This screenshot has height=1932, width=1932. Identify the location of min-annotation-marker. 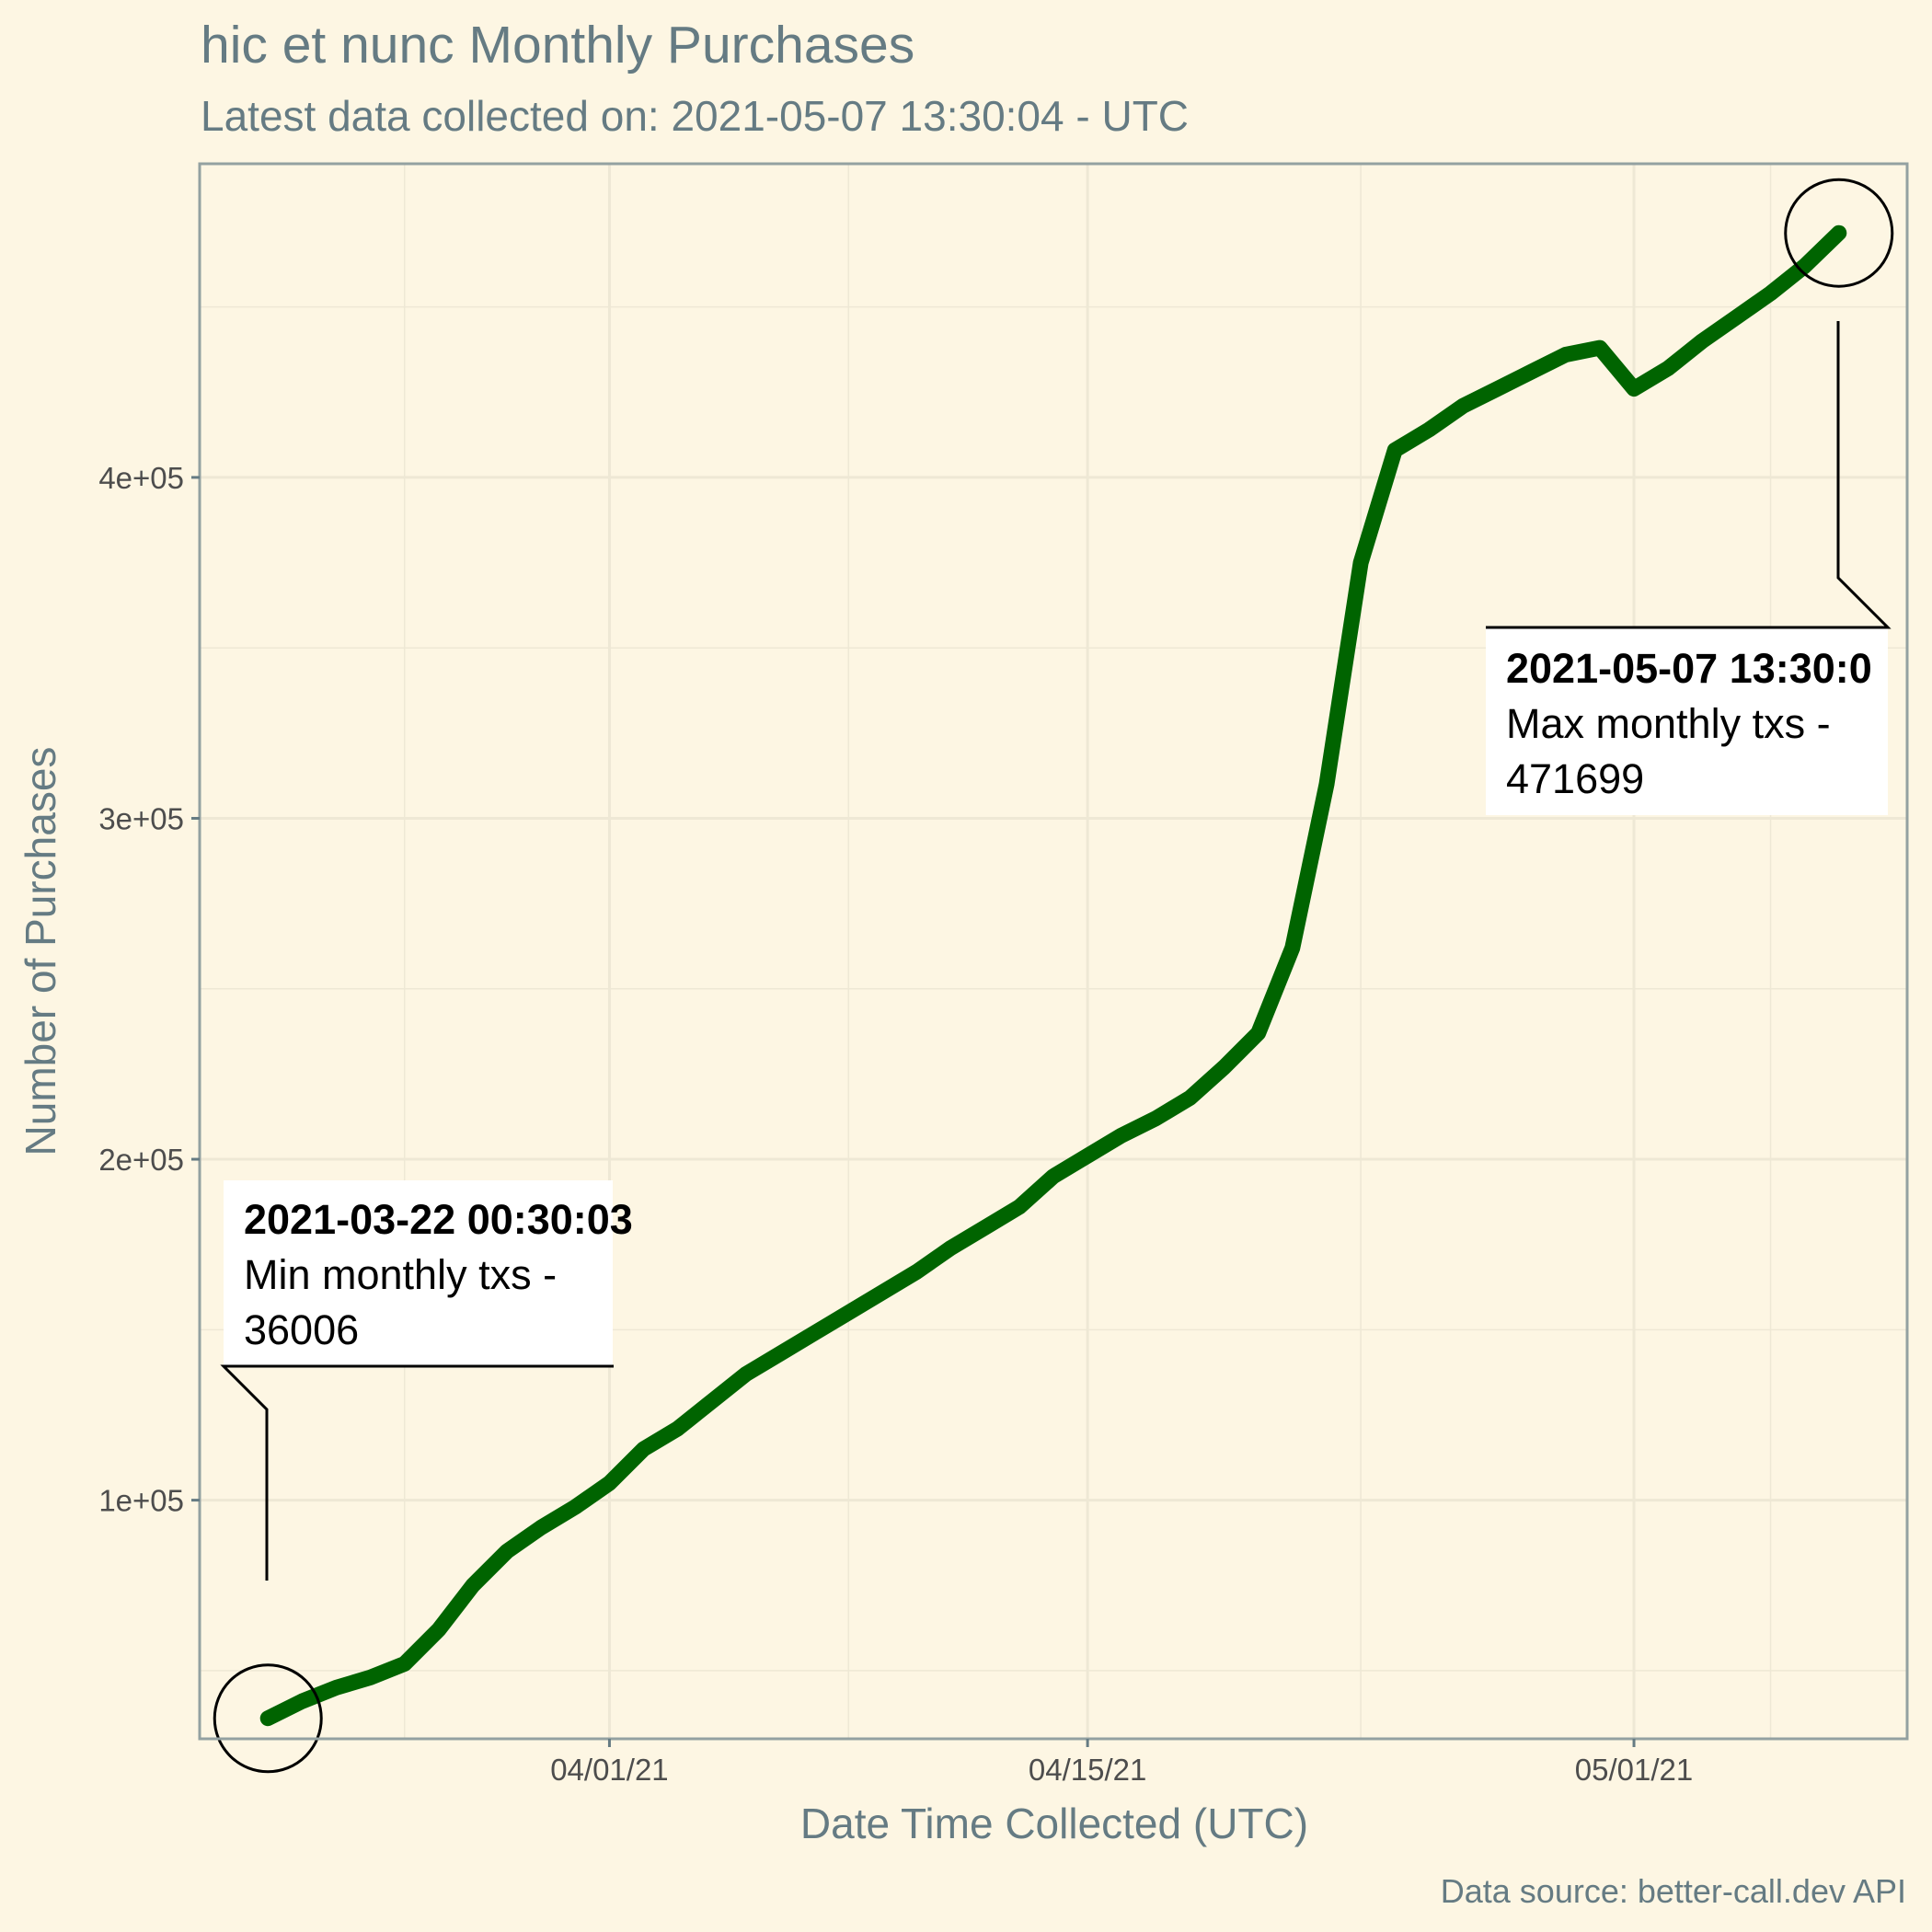
(268, 1718).